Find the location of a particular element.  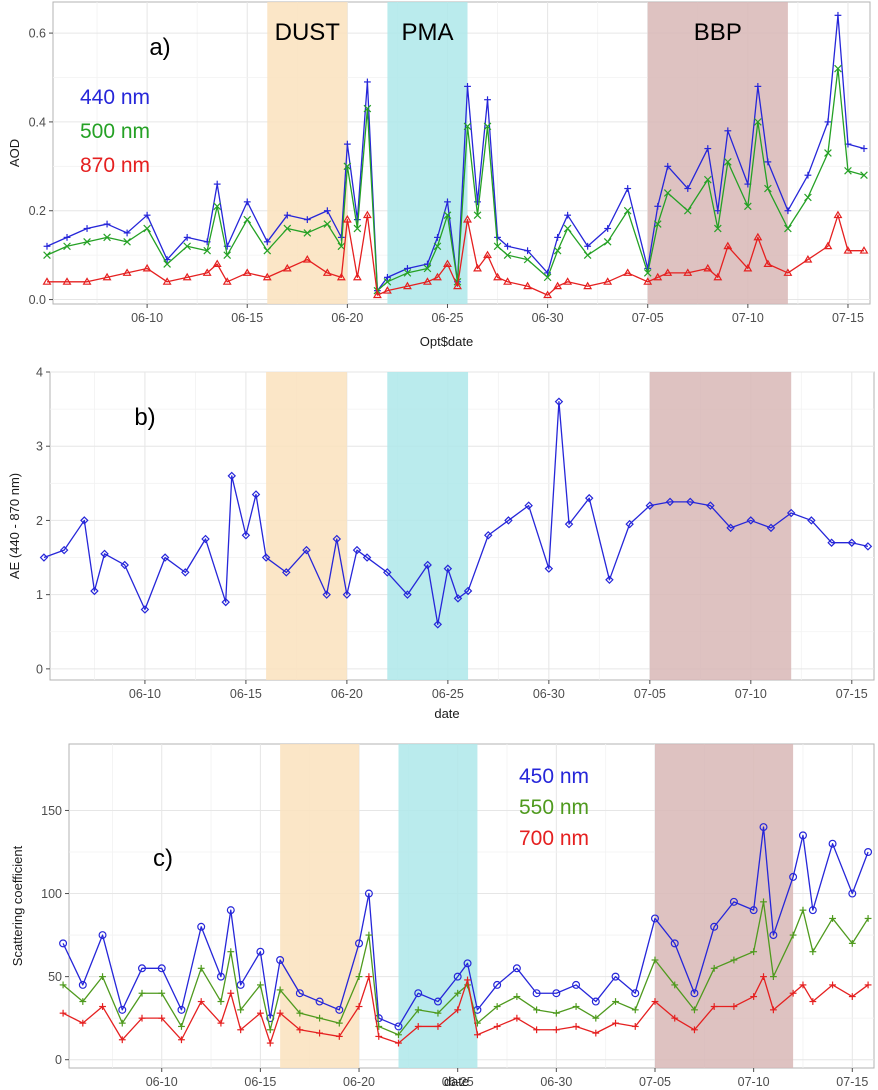

x-tick-label: 06-20 is located at coordinates (347, 694).